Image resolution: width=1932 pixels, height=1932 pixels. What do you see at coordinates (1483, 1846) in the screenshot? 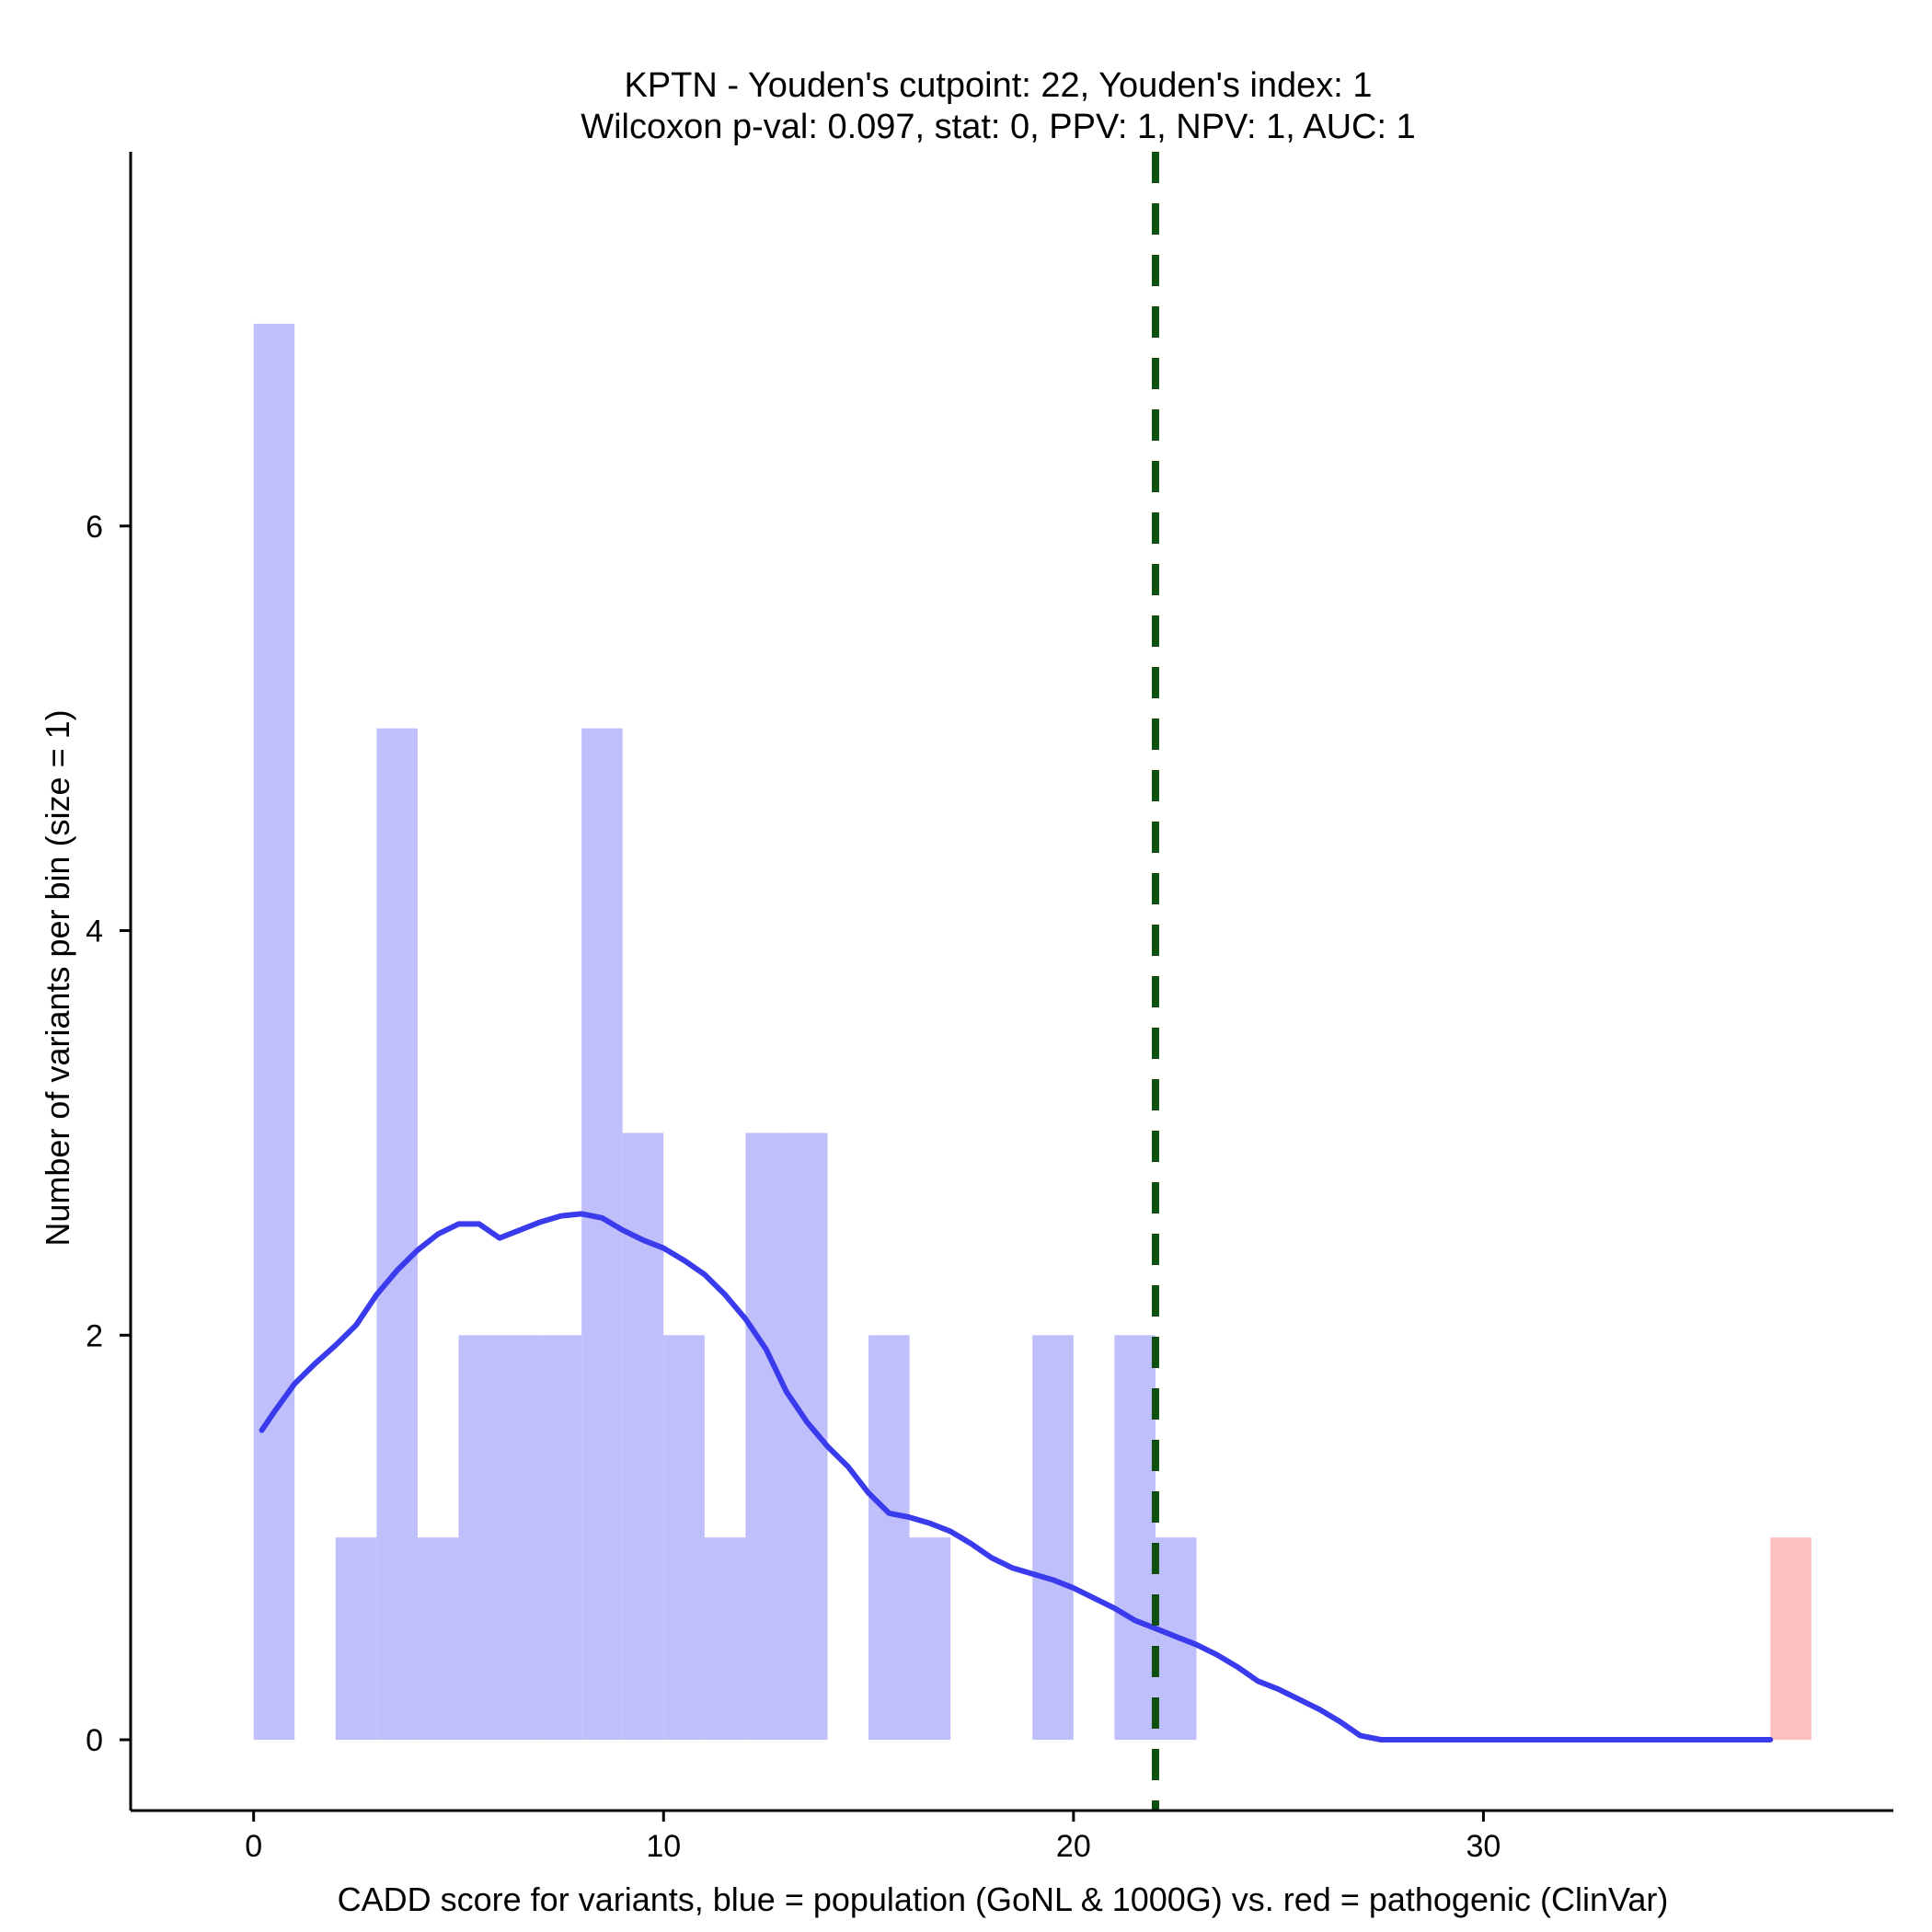
I see `x-tick-label: 30` at bounding box center [1483, 1846].